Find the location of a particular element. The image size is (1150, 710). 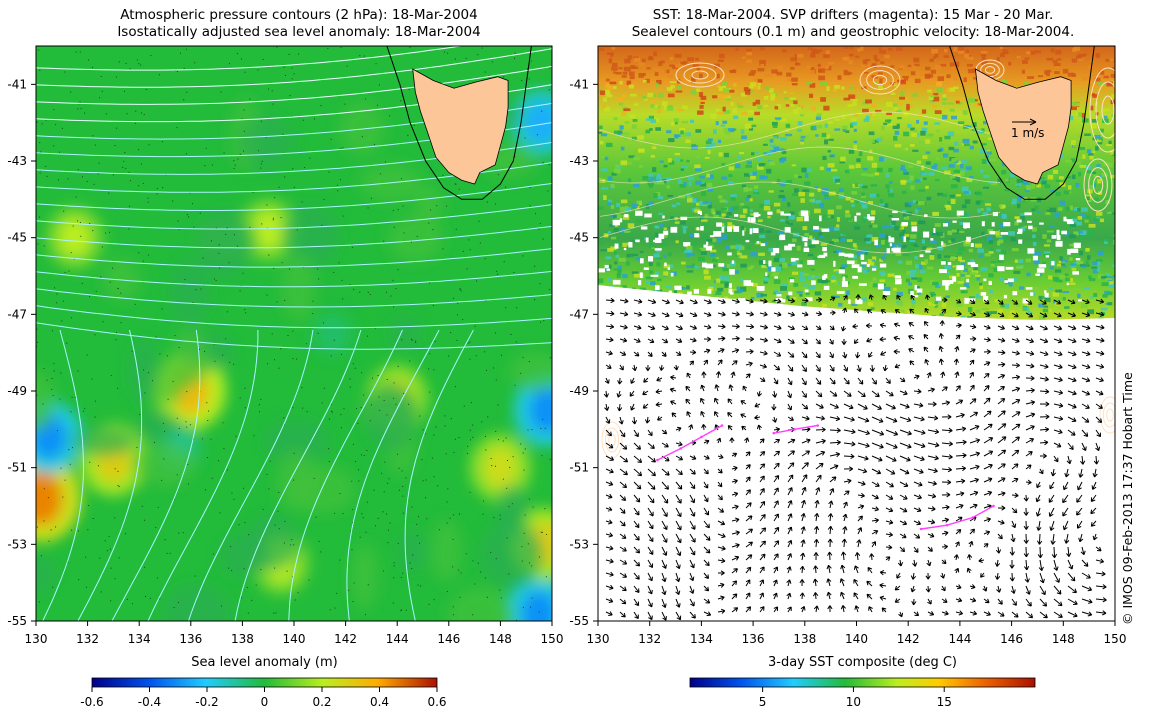

drifter-fix is located at coordinates (973, 517).